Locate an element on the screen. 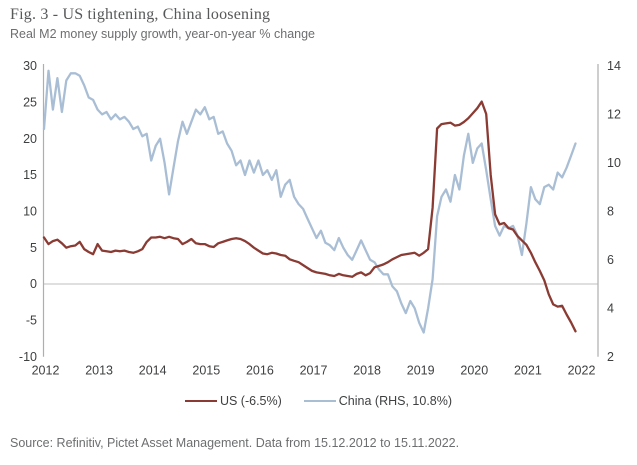  legend-label-us: US (-6.5%) is located at coordinates (250, 401).